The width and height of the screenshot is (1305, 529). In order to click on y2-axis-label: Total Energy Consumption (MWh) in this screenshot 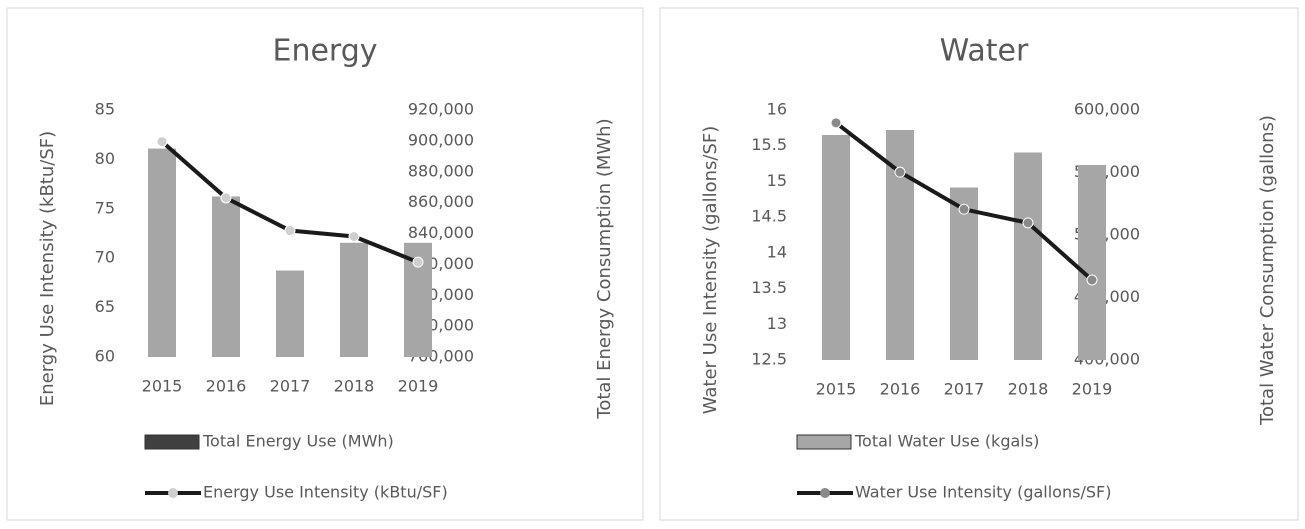, I will do `click(604, 268)`.